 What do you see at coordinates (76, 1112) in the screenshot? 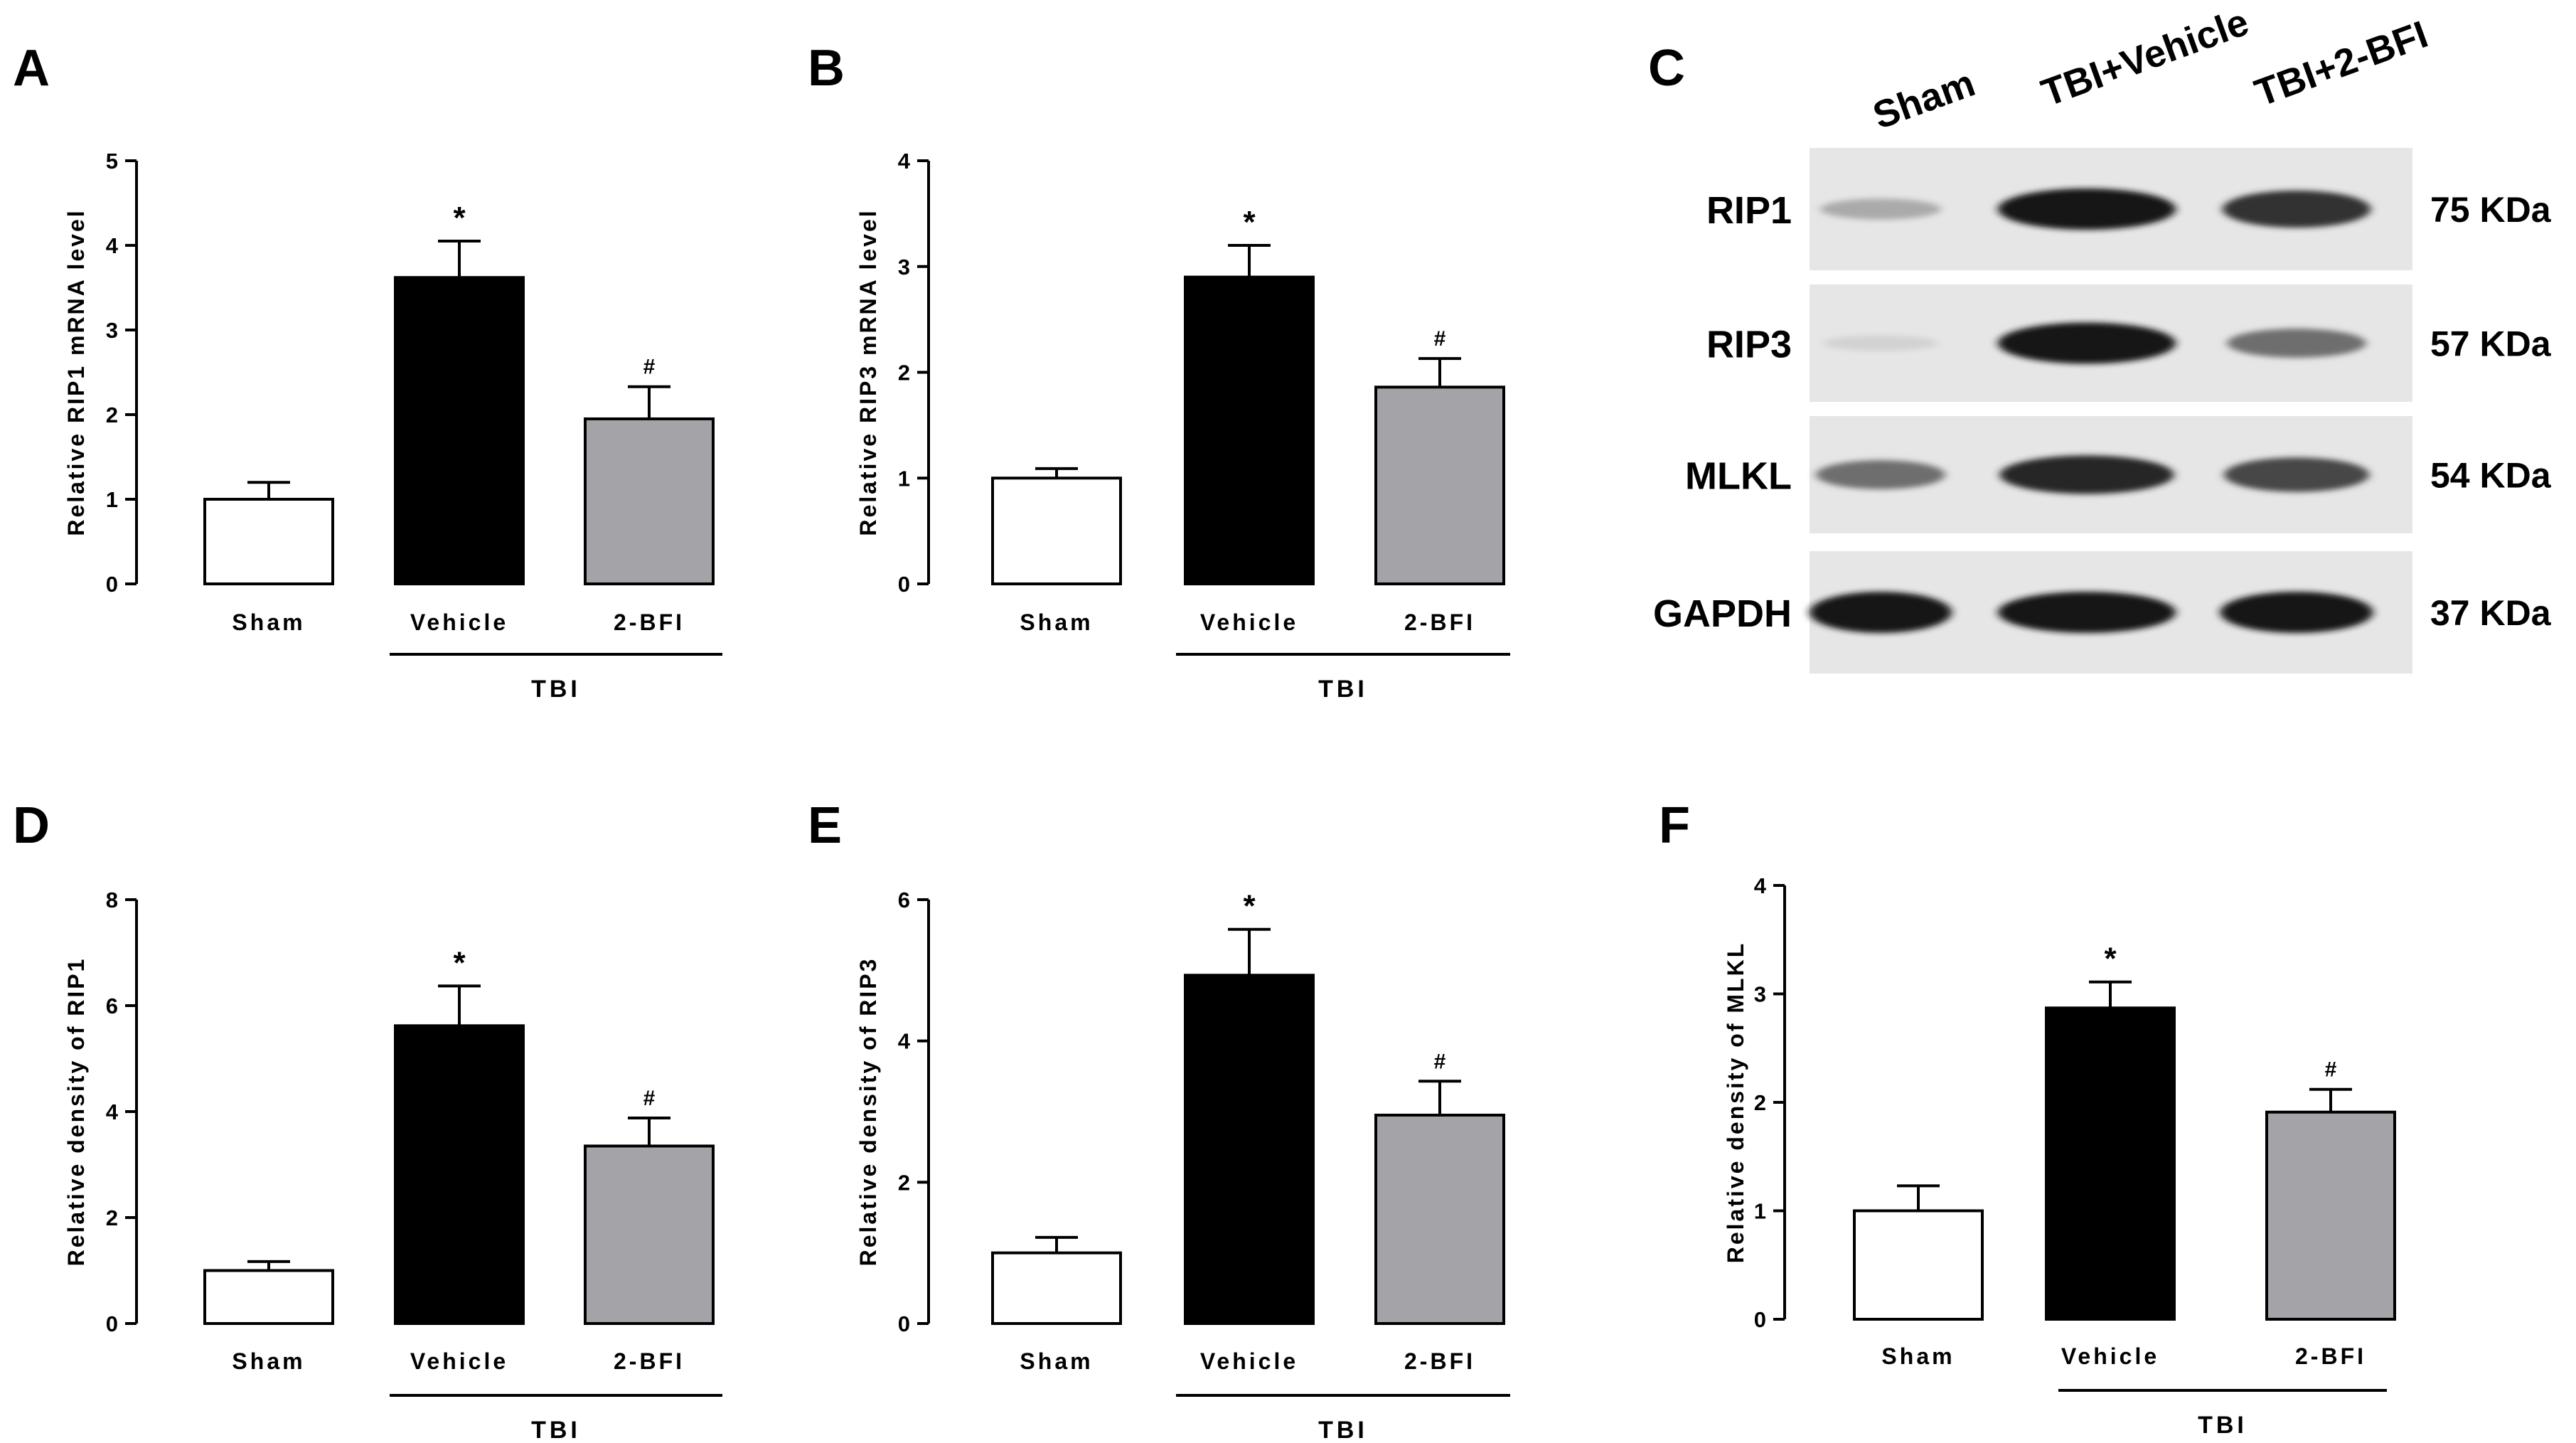
I see `y-axis-label: Relative density of RIP1` at bounding box center [76, 1112].